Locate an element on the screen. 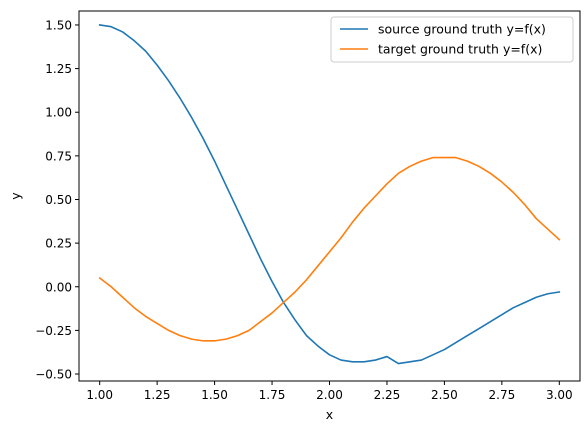 The width and height of the screenshot is (587, 432). y-tick-label: 0.25 is located at coordinates (58, 244).